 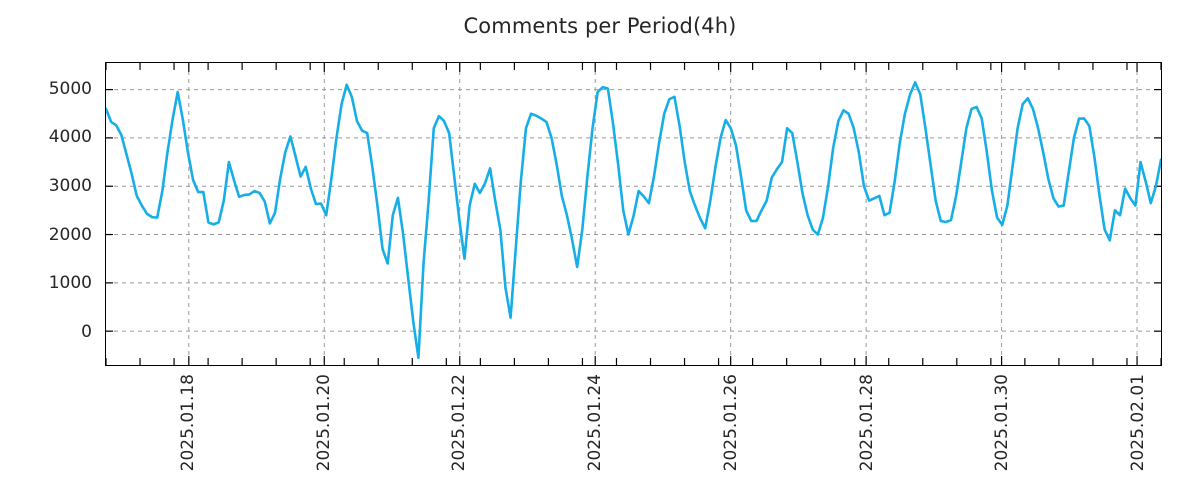 I want to click on x-tick-label: 2025.01.26, so click(x=730, y=423).